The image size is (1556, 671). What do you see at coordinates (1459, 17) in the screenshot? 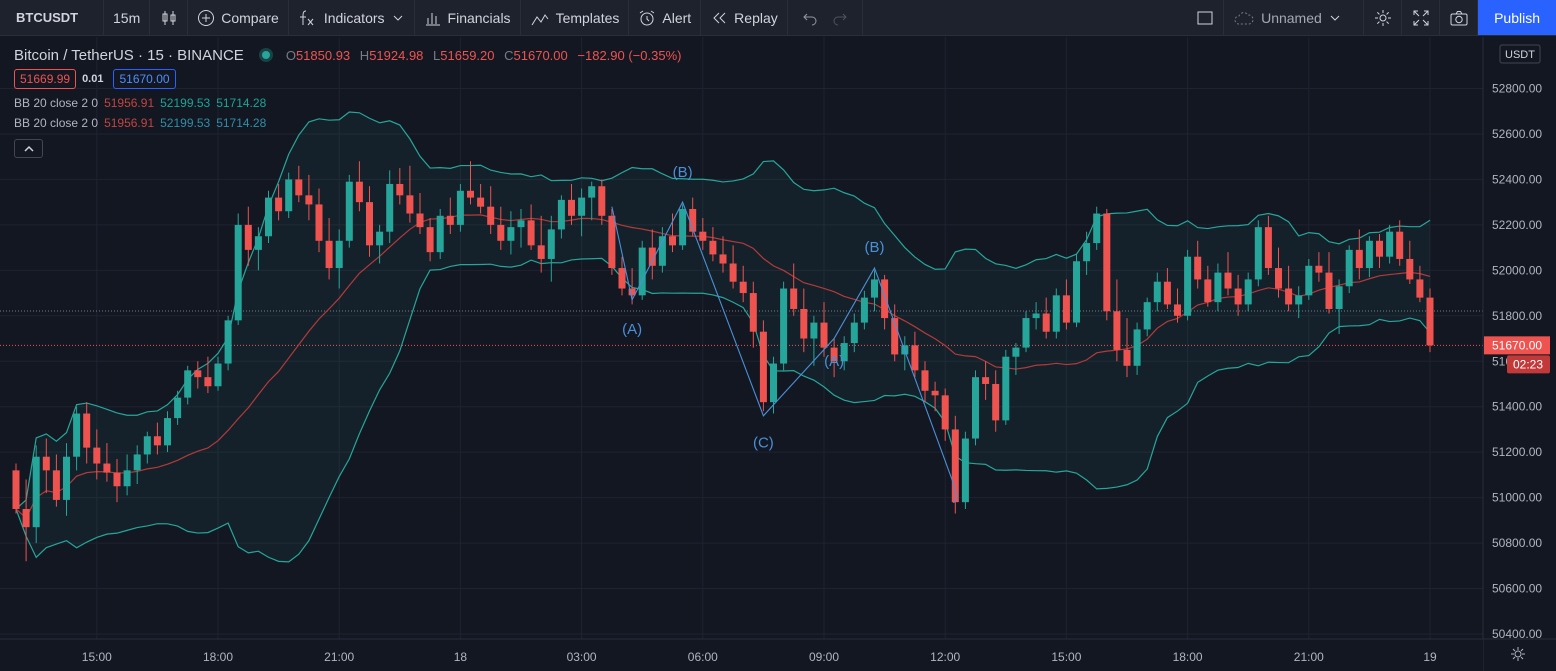
I see `snapshot-button` at bounding box center [1459, 17].